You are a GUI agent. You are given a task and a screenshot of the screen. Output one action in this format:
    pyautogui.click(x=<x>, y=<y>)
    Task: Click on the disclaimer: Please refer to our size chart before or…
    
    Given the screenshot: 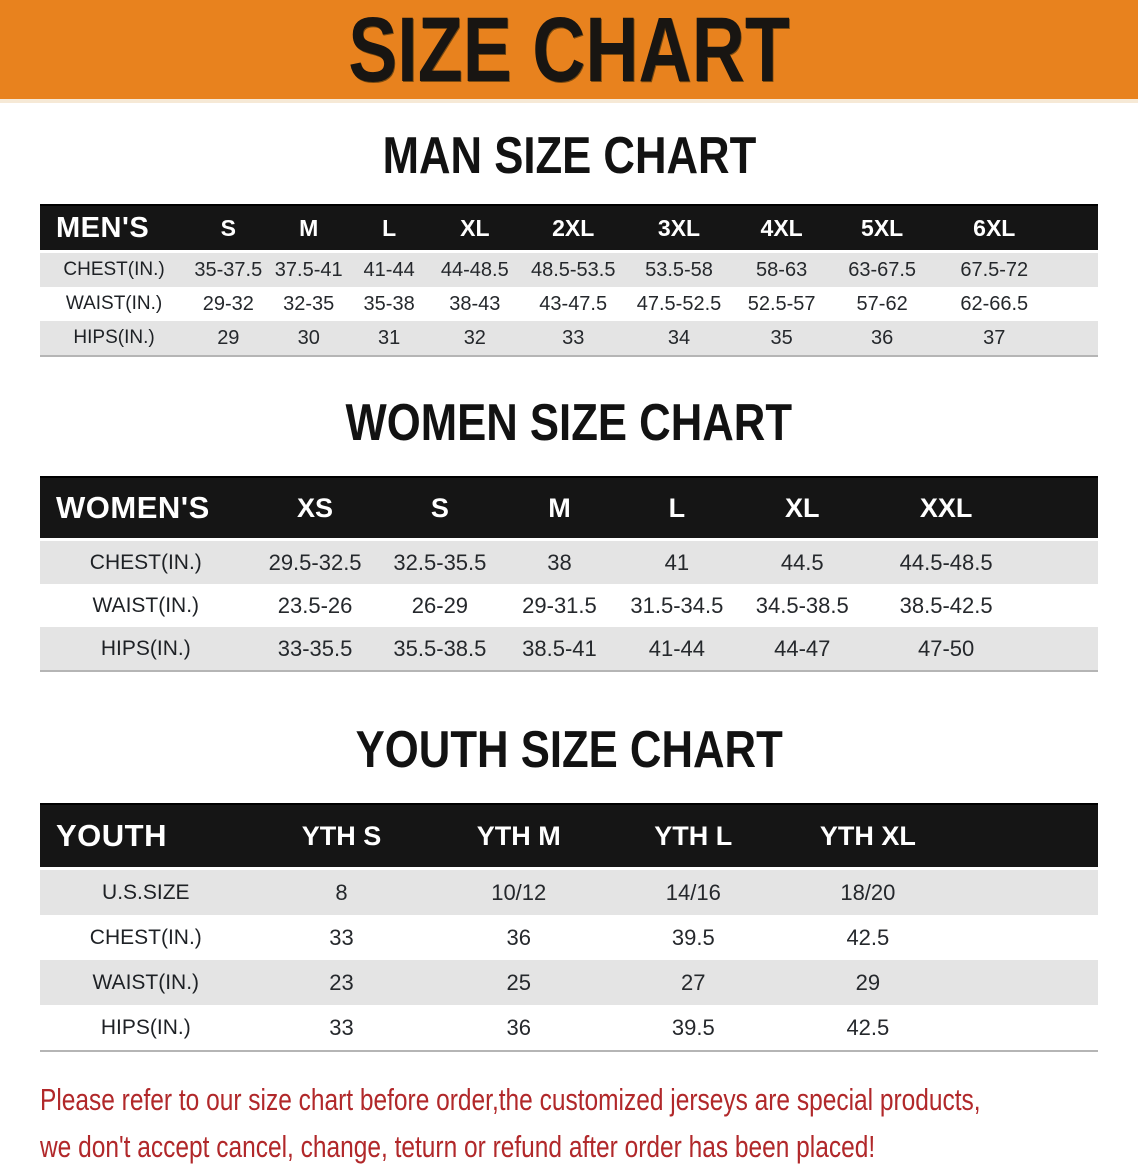 What is the action you would take?
    pyautogui.click(x=589, y=1123)
    